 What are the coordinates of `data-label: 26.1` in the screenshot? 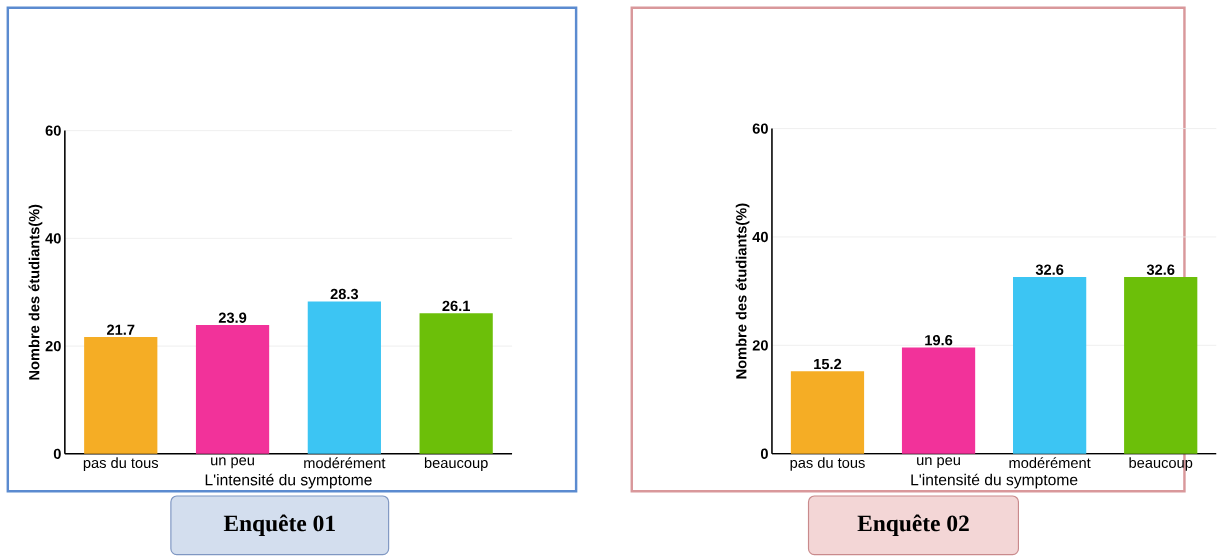 It's located at (456, 305).